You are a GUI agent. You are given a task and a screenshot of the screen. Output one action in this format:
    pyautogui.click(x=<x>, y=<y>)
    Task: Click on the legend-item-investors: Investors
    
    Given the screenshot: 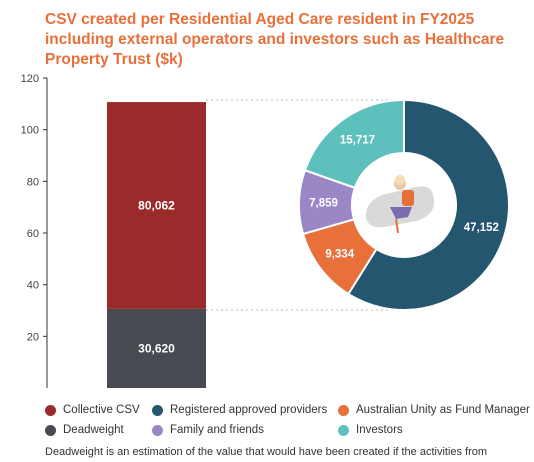 What is the action you would take?
    pyautogui.click(x=370, y=430)
    